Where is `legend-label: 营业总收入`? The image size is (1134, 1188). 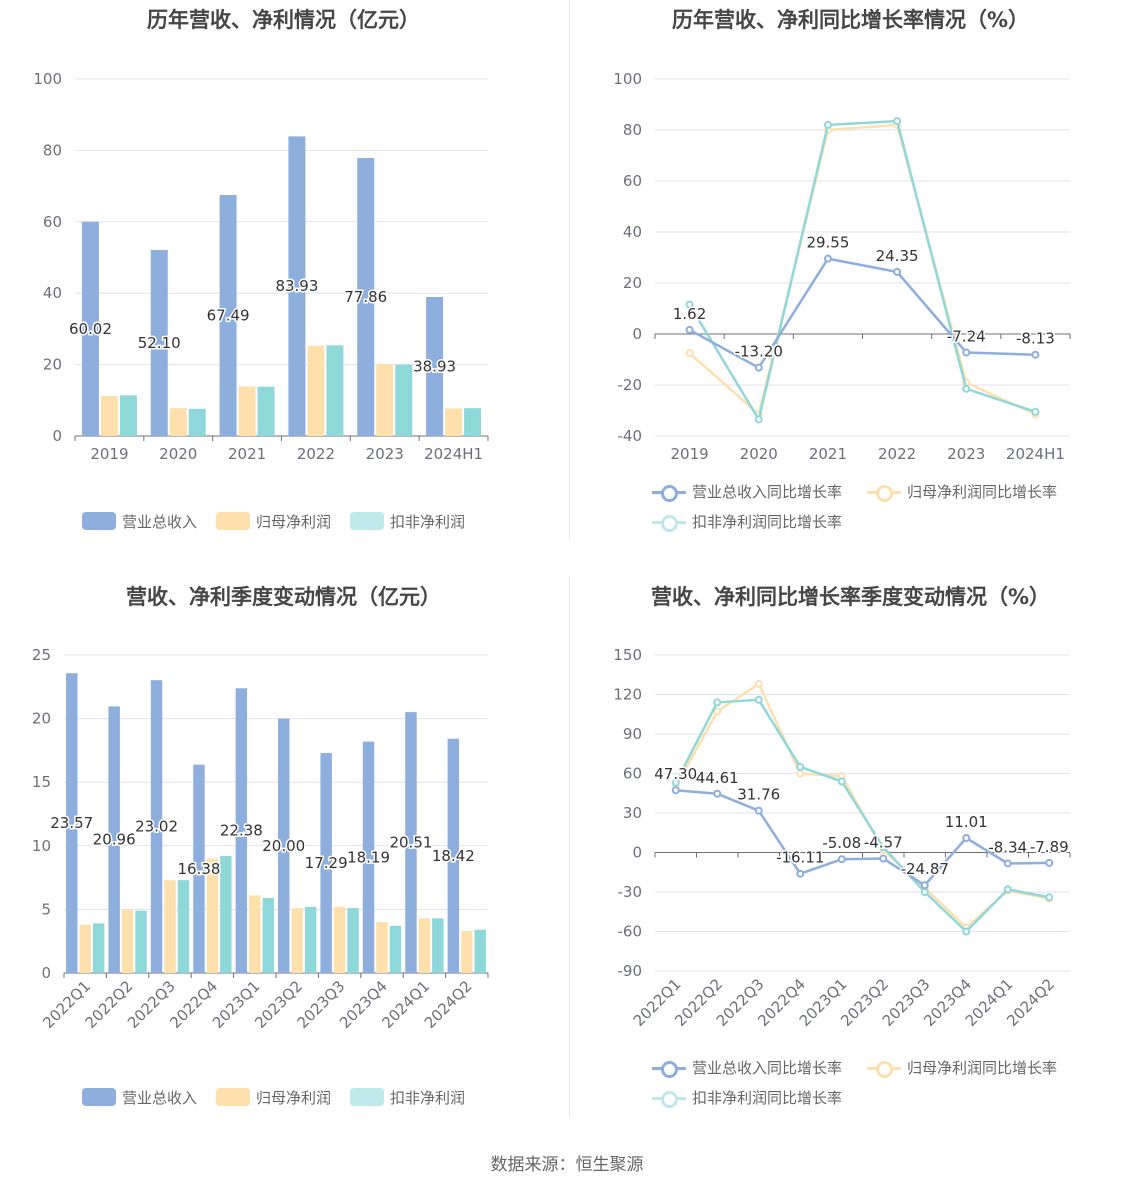 legend-label: 营业总收入 is located at coordinates (160, 522).